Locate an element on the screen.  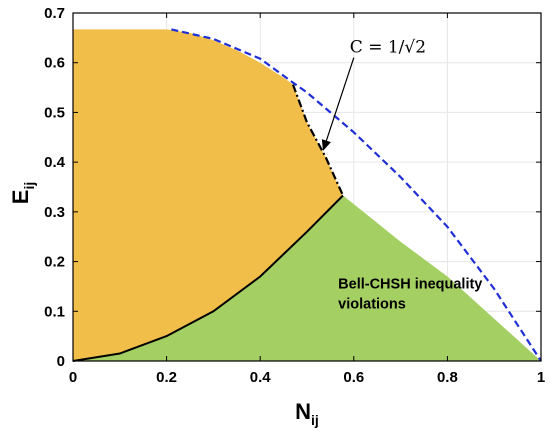
y-tick-label: 0.1 is located at coordinates (54, 311).